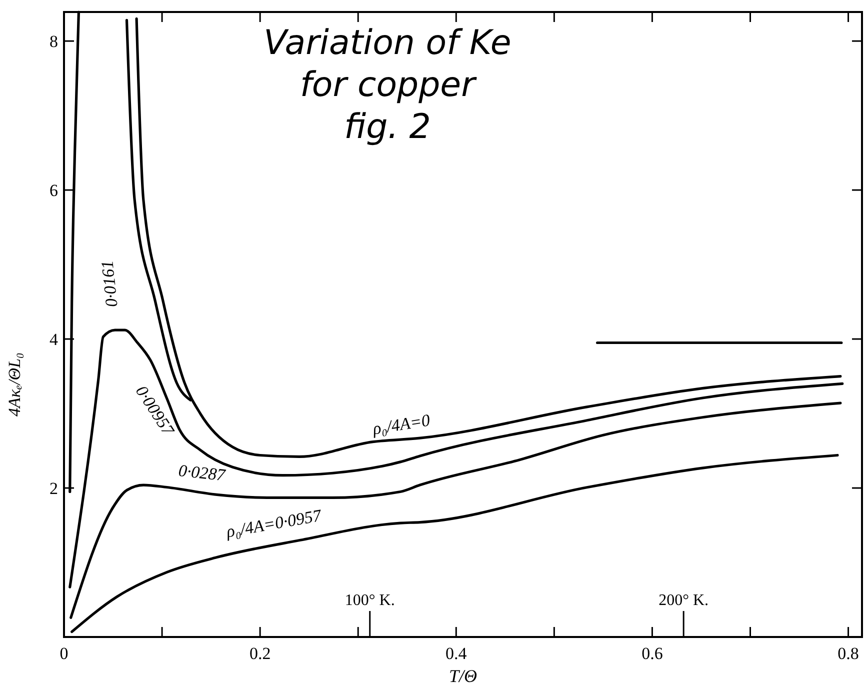 The image size is (865, 700). I want to click on text: 0·0287, so click(203, 472).